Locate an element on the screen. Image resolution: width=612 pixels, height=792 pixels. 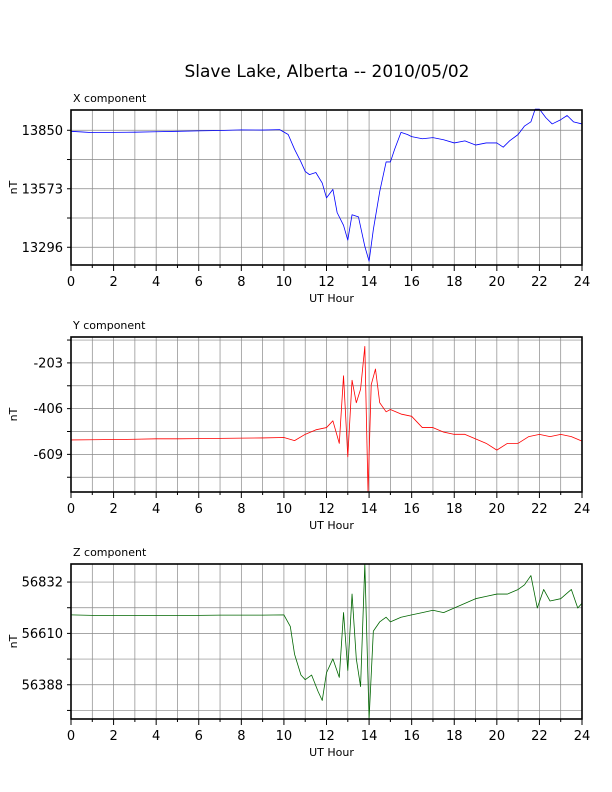
y-tick-label: 56610 is located at coordinates (42, 634).